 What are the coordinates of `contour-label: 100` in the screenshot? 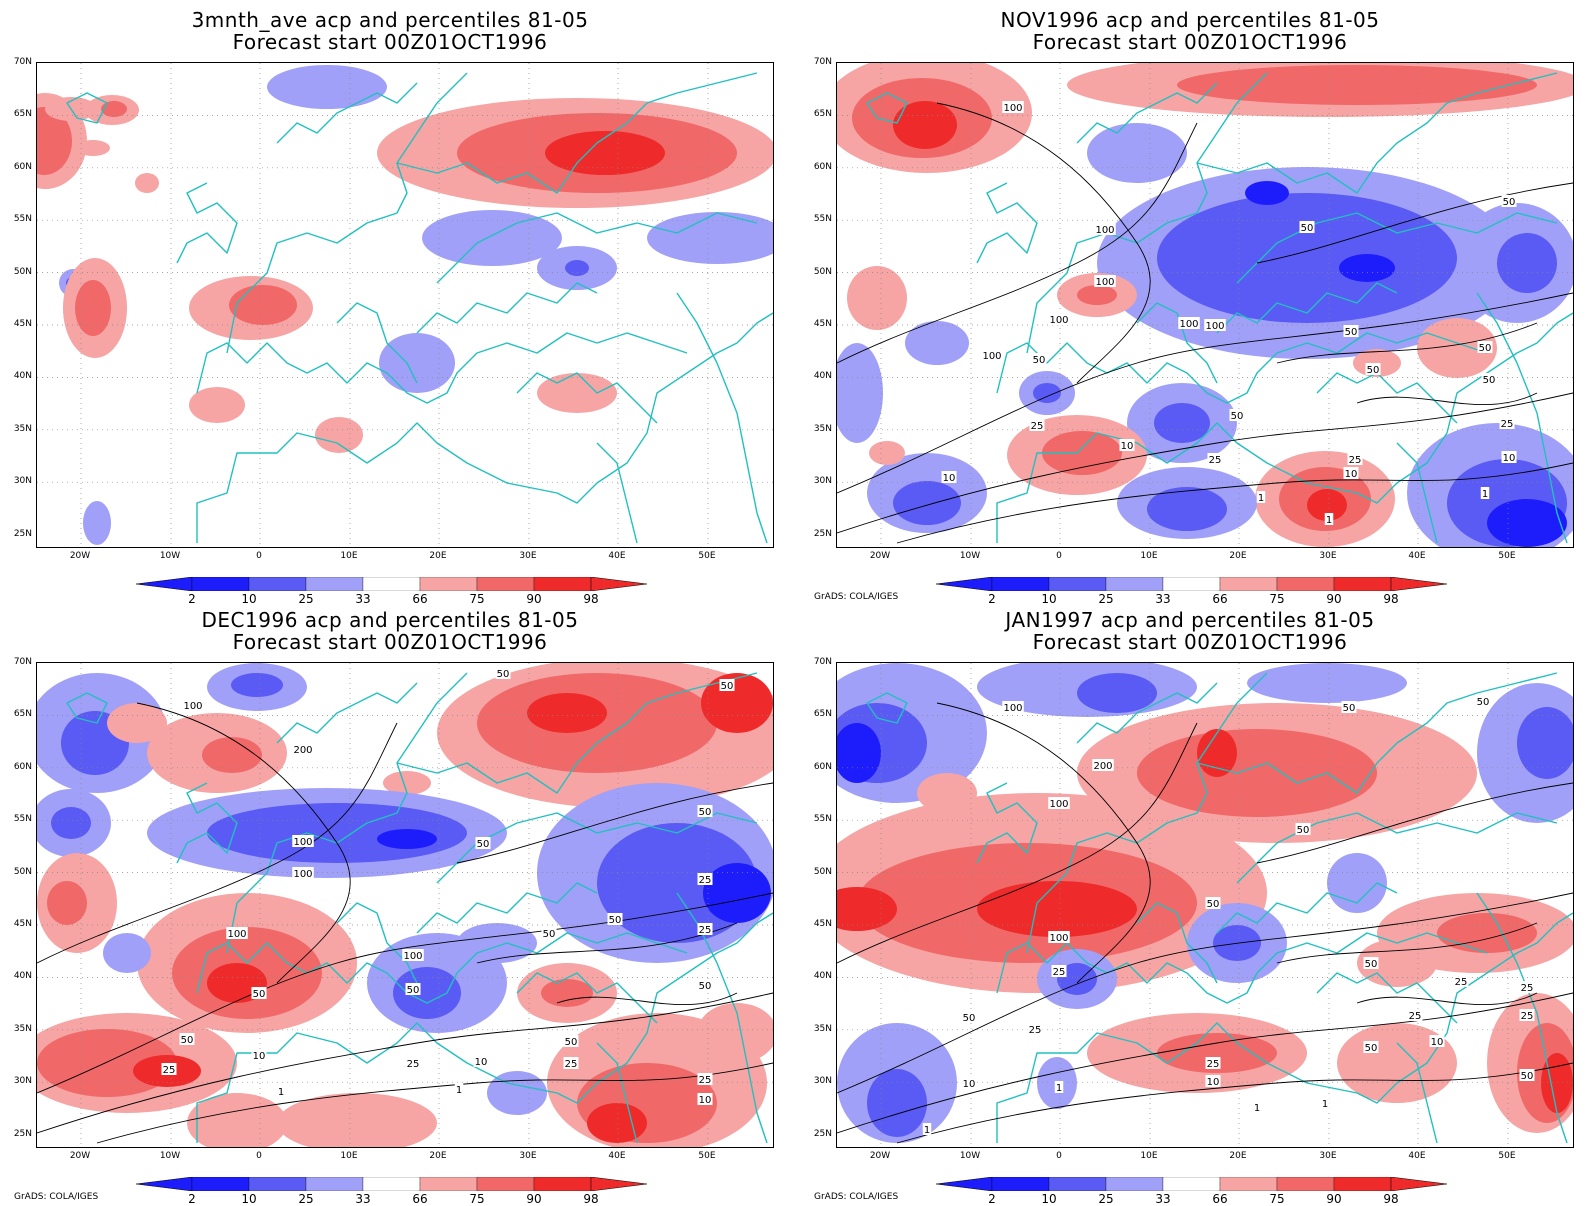 It's located at (302, 874).